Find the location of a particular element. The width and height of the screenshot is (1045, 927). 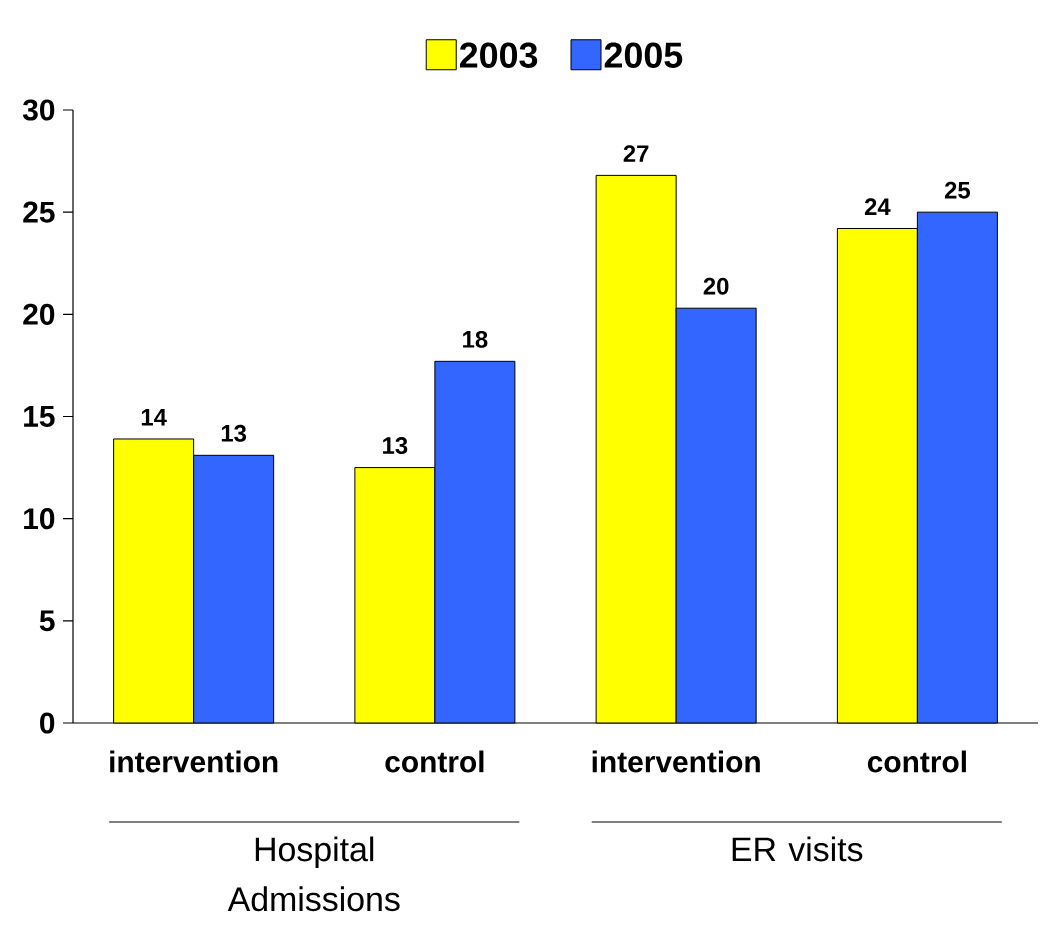

data-label: 14 is located at coordinates (154, 417).